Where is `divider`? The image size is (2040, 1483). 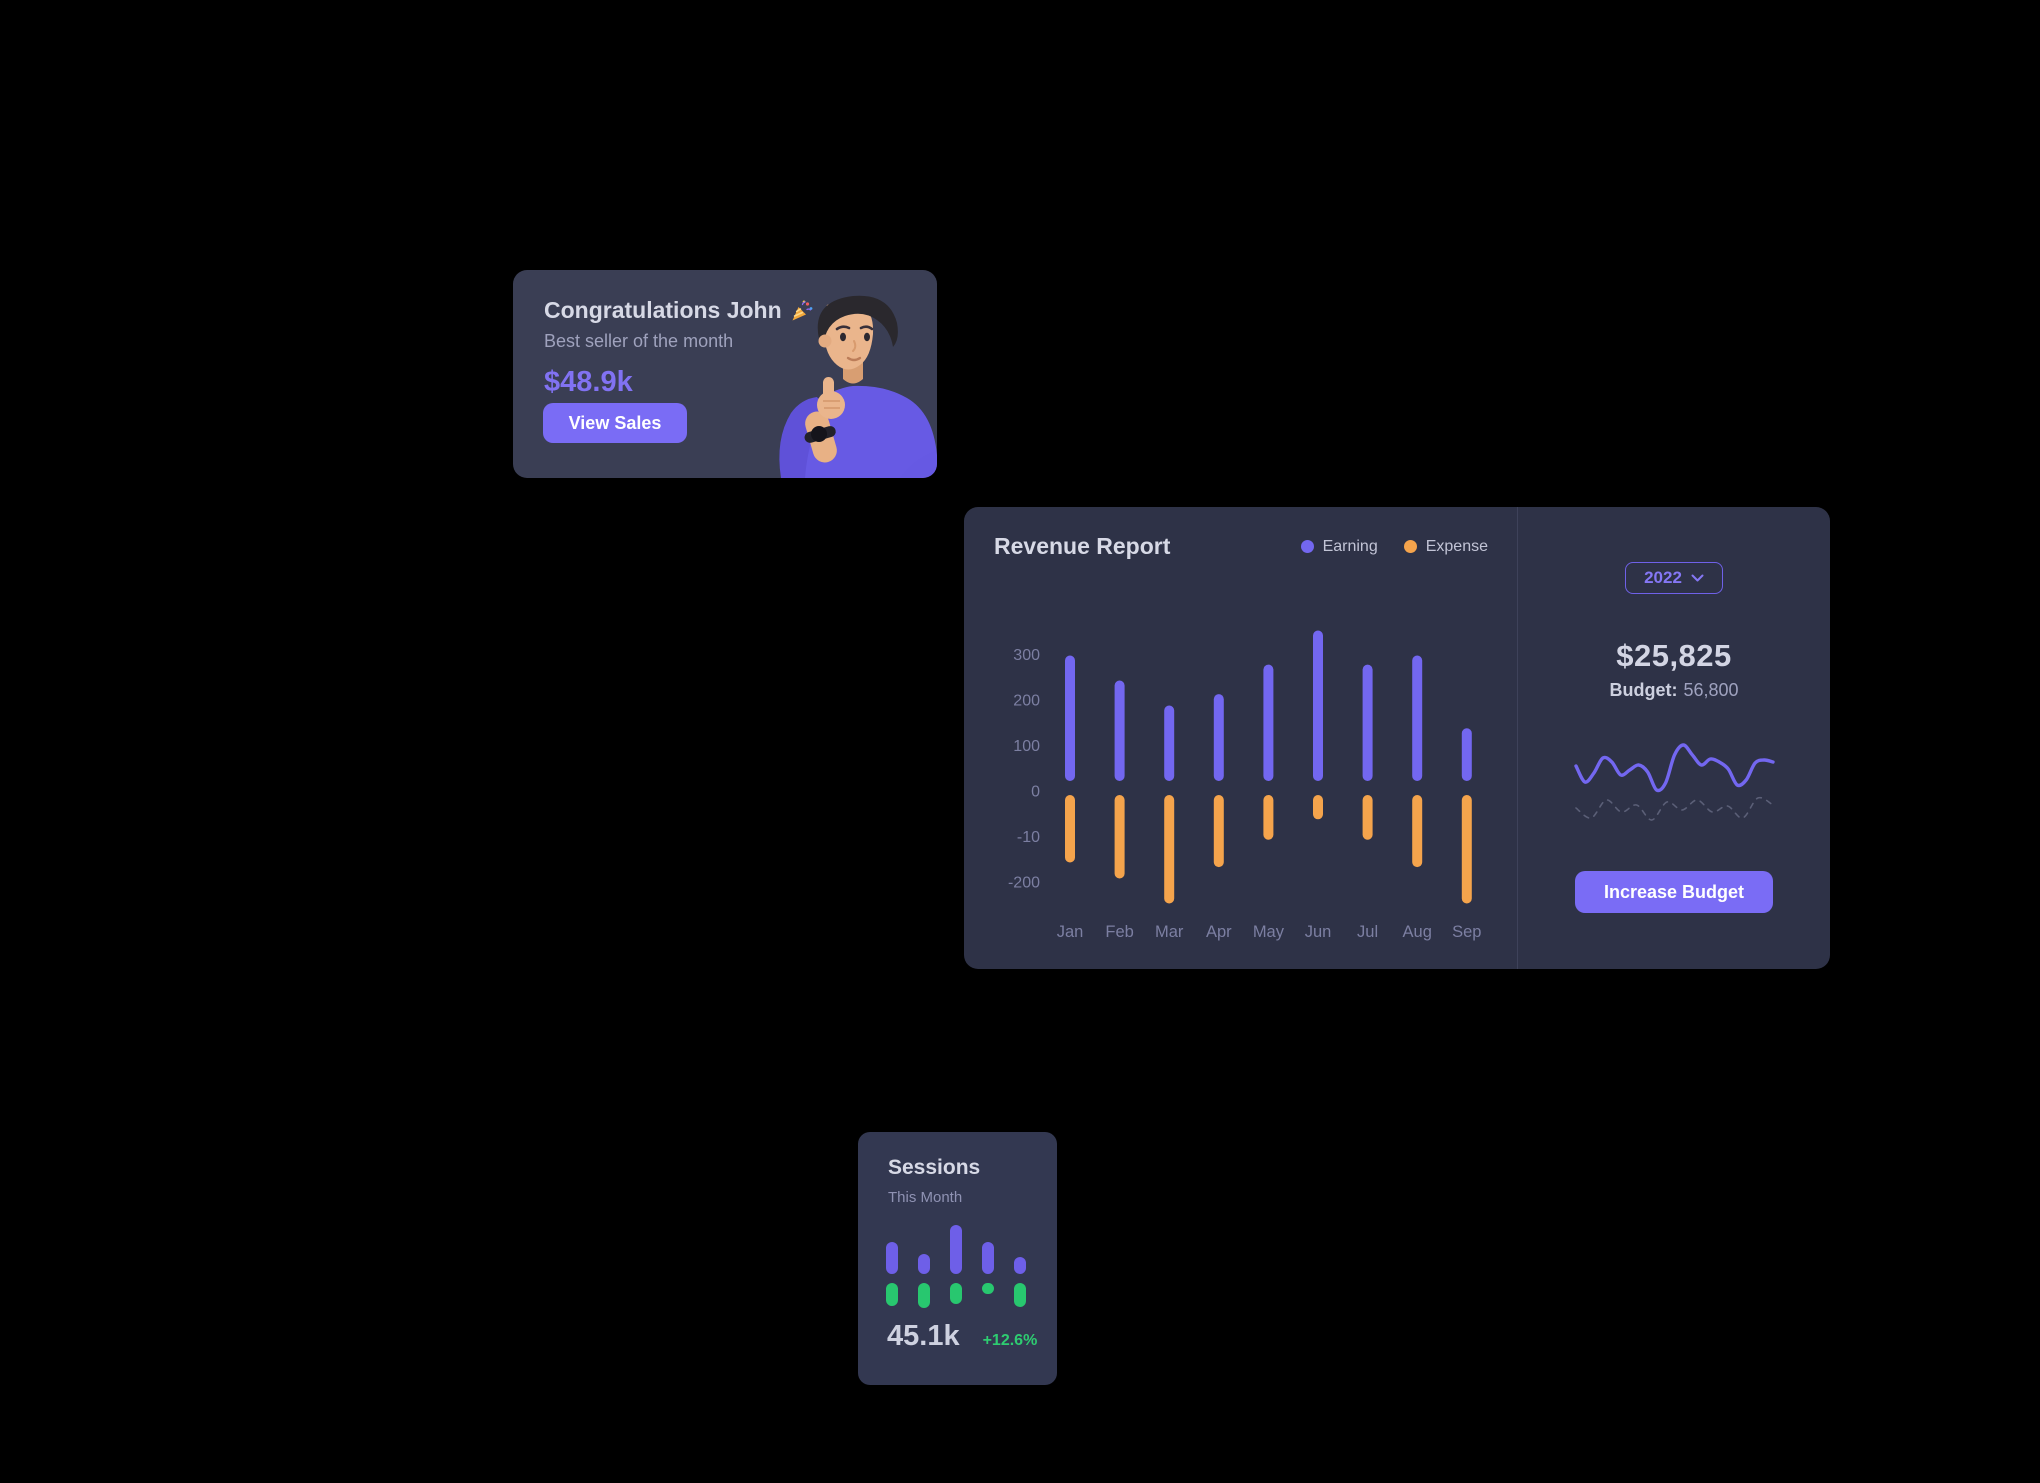 divider is located at coordinates (1517, 738).